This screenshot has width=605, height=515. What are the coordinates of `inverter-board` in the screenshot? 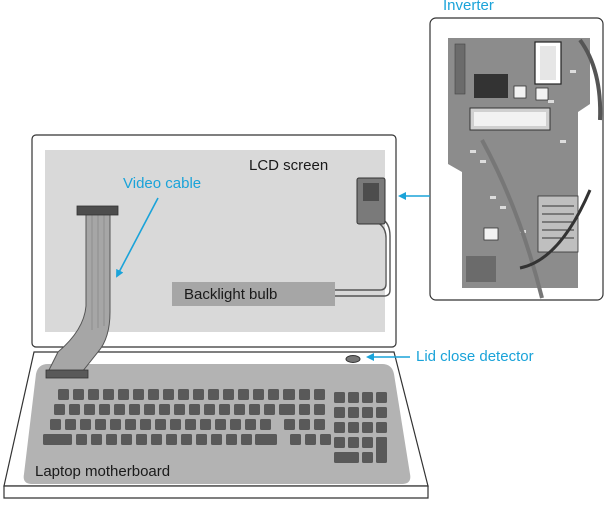 It's located at (525, 168).